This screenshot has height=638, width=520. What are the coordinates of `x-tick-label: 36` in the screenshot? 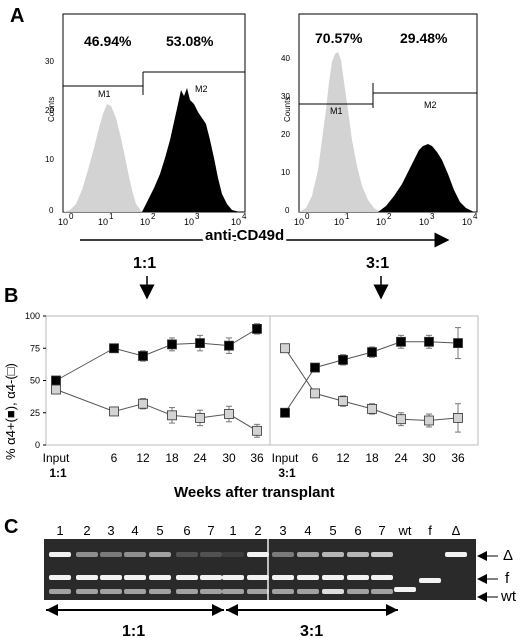 It's located at (257, 458).